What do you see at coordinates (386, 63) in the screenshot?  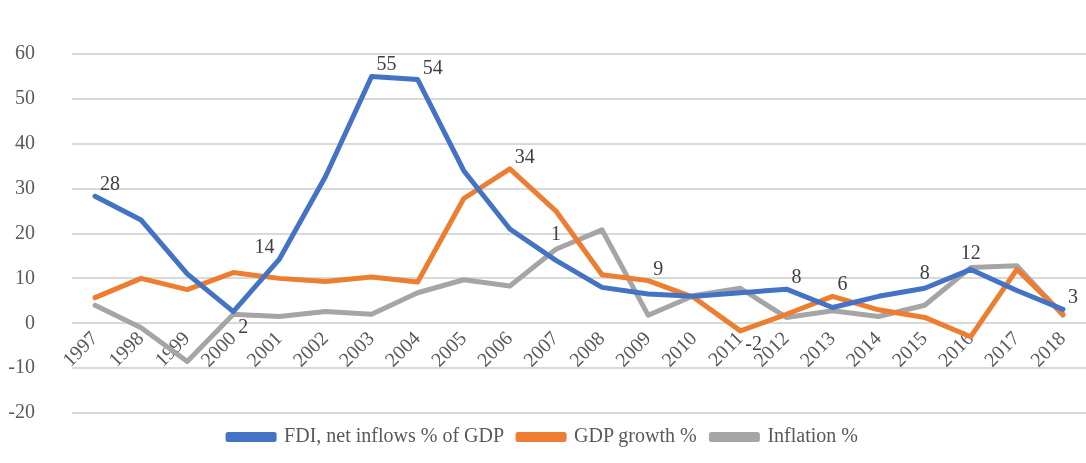 I see `data-label: 55` at bounding box center [386, 63].